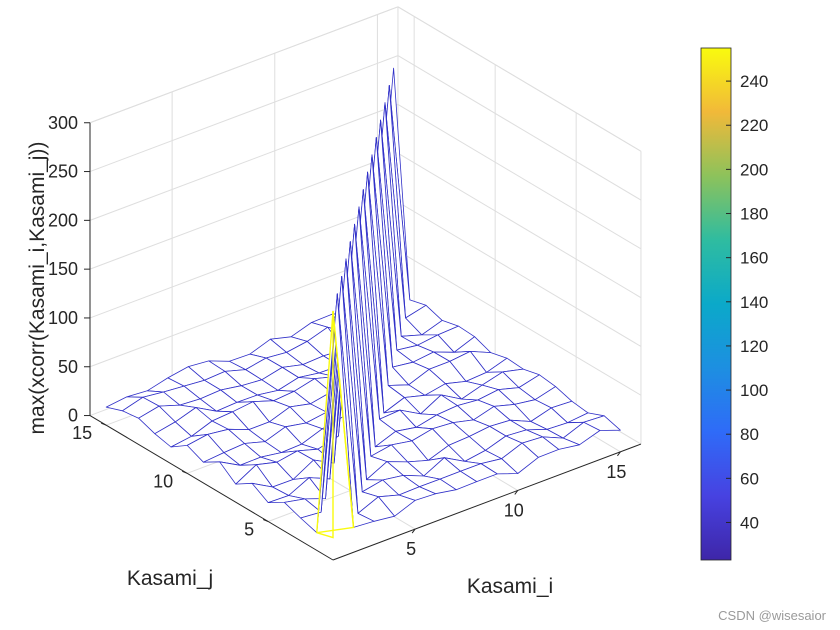  I want to click on colorbar-tick-label: 140, so click(754, 302).